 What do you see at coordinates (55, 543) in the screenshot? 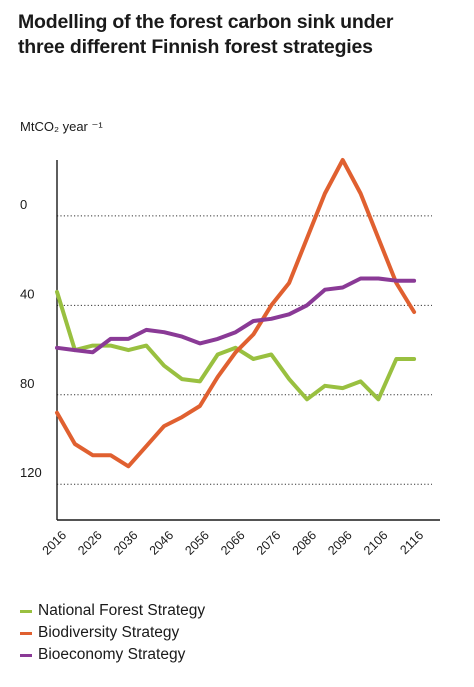
I see `x-tick-label-2016: 2016` at bounding box center [55, 543].